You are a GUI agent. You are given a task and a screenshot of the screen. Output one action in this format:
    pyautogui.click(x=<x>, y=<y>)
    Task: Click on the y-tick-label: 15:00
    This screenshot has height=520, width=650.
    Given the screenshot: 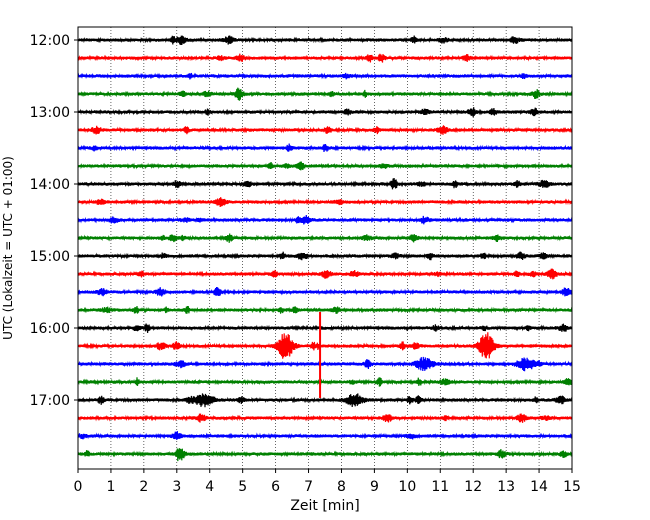 What is the action you would take?
    pyautogui.click(x=50, y=257)
    